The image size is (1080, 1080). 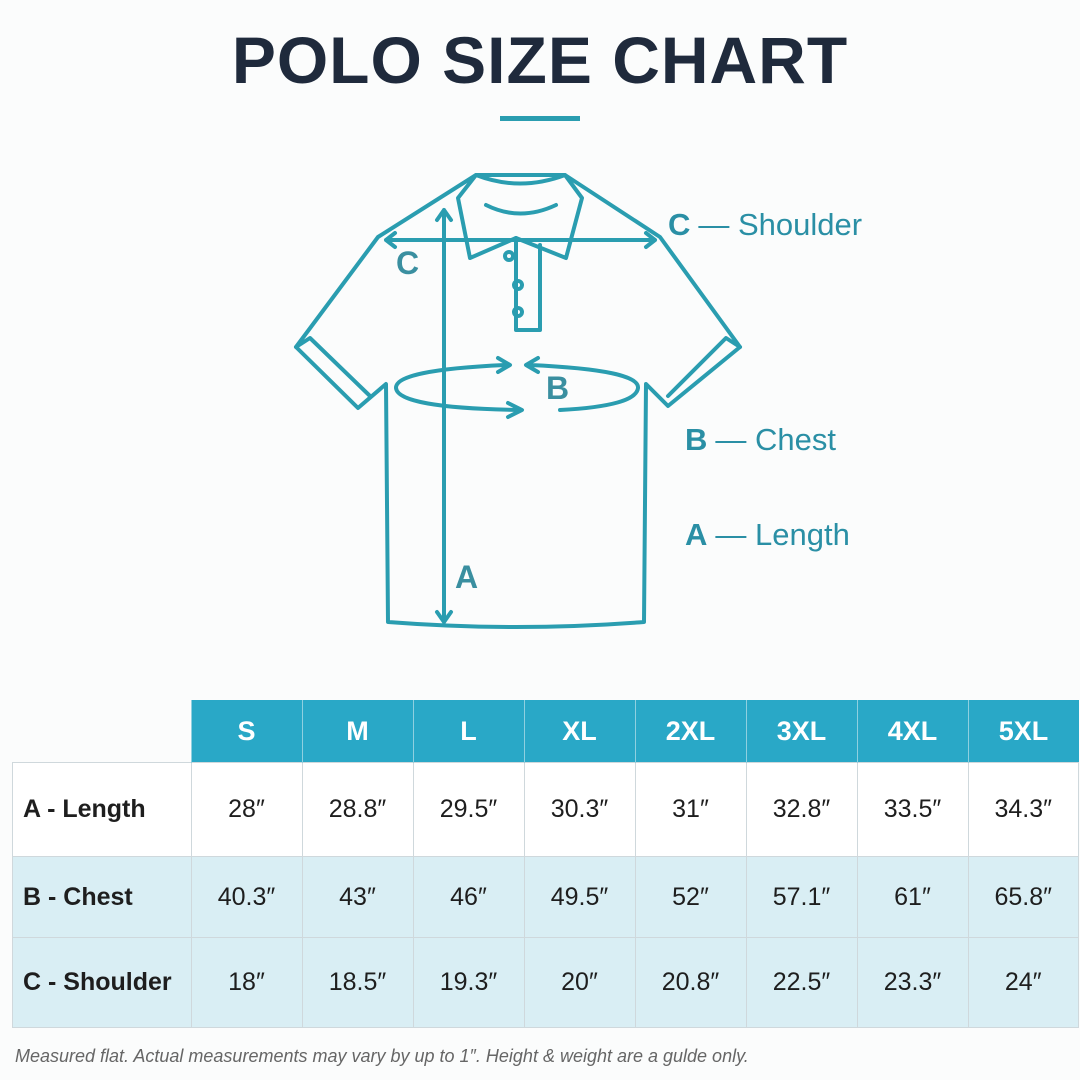 I want to click on title-underline, so click(x=540, y=118).